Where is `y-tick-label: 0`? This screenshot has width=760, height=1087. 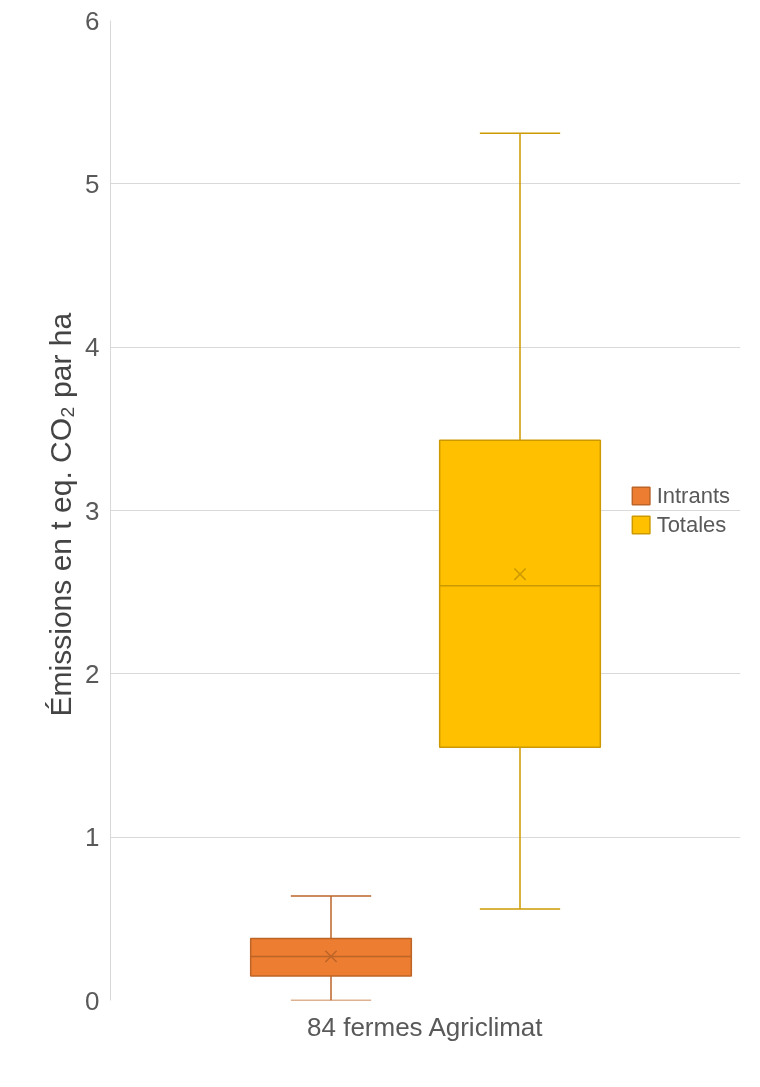 y-tick-label: 0 is located at coordinates (92, 1000).